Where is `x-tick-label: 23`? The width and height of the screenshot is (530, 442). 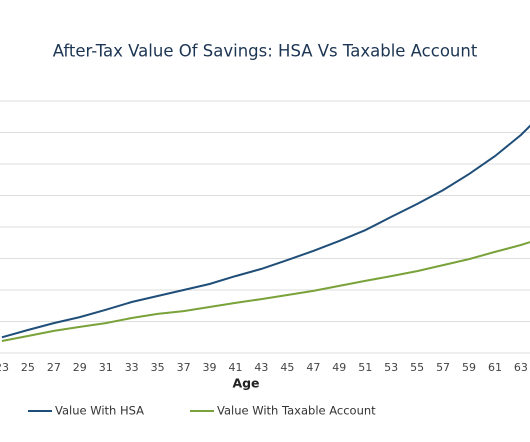
x-tick-label: 23 is located at coordinates (4, 367).